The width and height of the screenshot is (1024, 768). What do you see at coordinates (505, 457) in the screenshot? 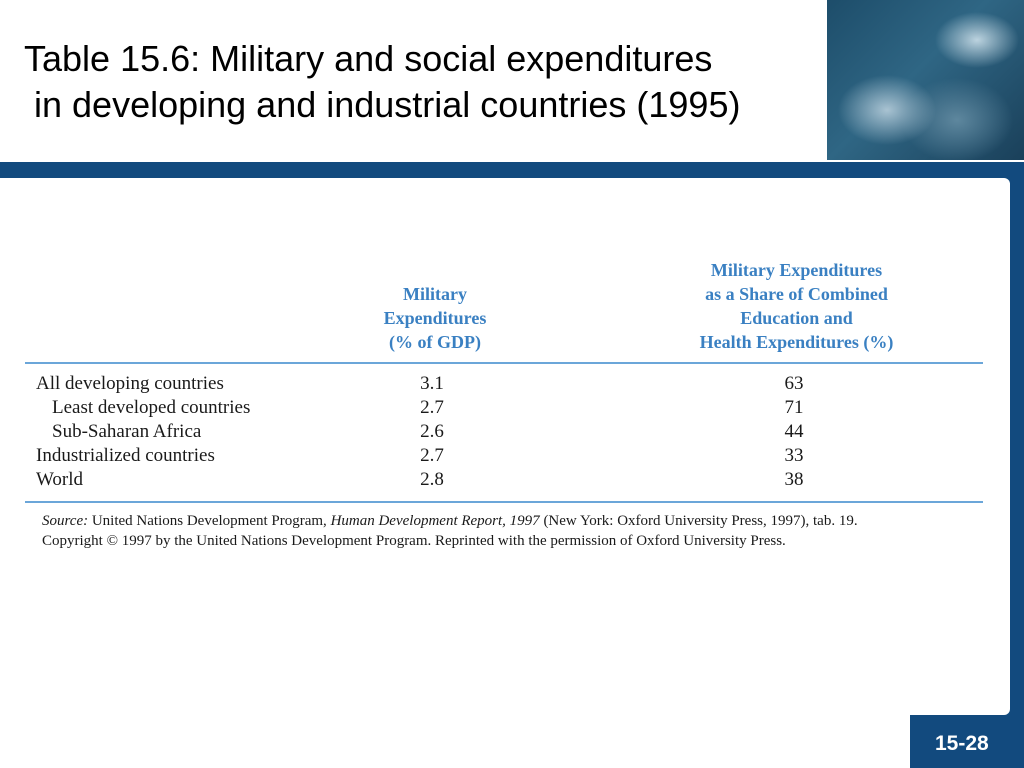
I see `table-row: Industrialized countries 2.7 33` at bounding box center [505, 457].